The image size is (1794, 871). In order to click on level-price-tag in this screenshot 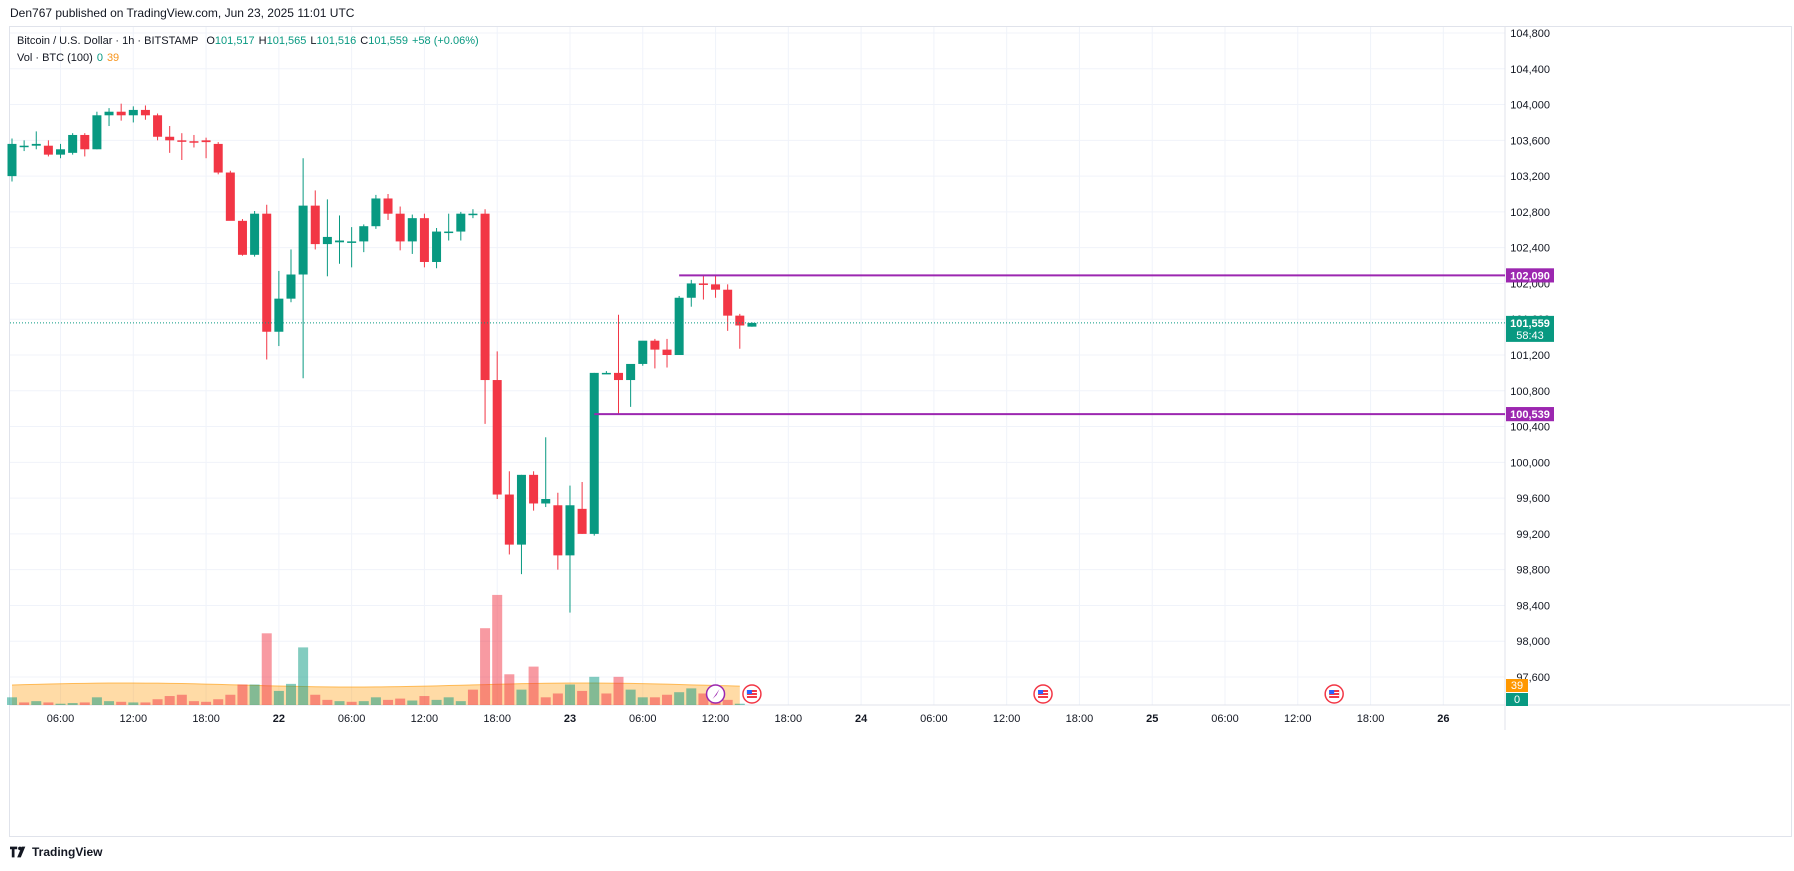, I will do `click(1530, 414)`.